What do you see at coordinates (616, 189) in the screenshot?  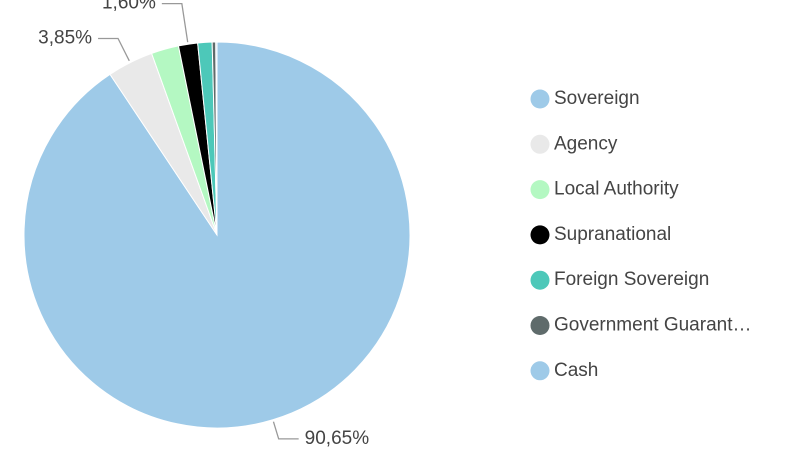 I see `legend-label: Local Authority` at bounding box center [616, 189].